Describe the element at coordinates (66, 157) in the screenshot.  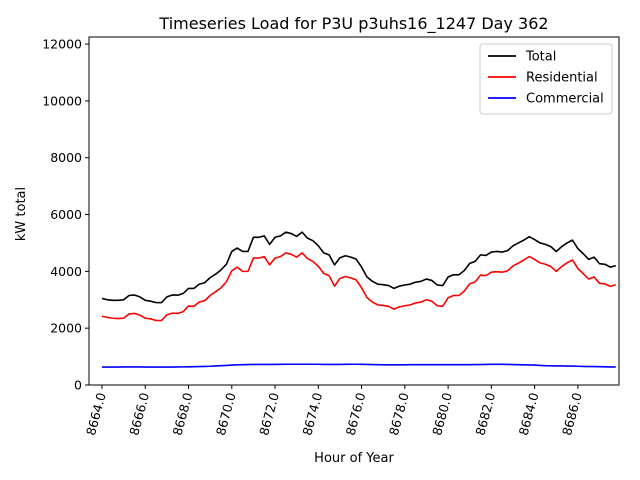
I see `y-tick-label: 8000` at that location.